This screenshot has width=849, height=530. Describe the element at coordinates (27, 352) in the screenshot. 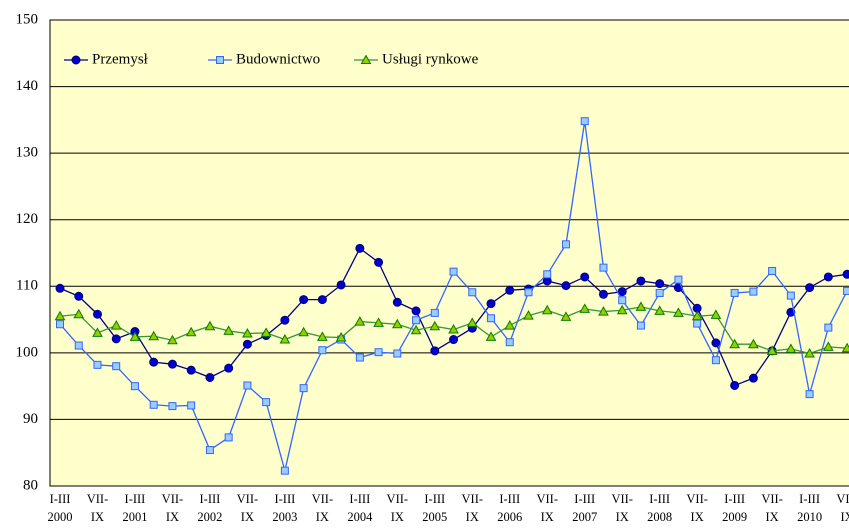

I see `y-tick-label: 100` at that location.